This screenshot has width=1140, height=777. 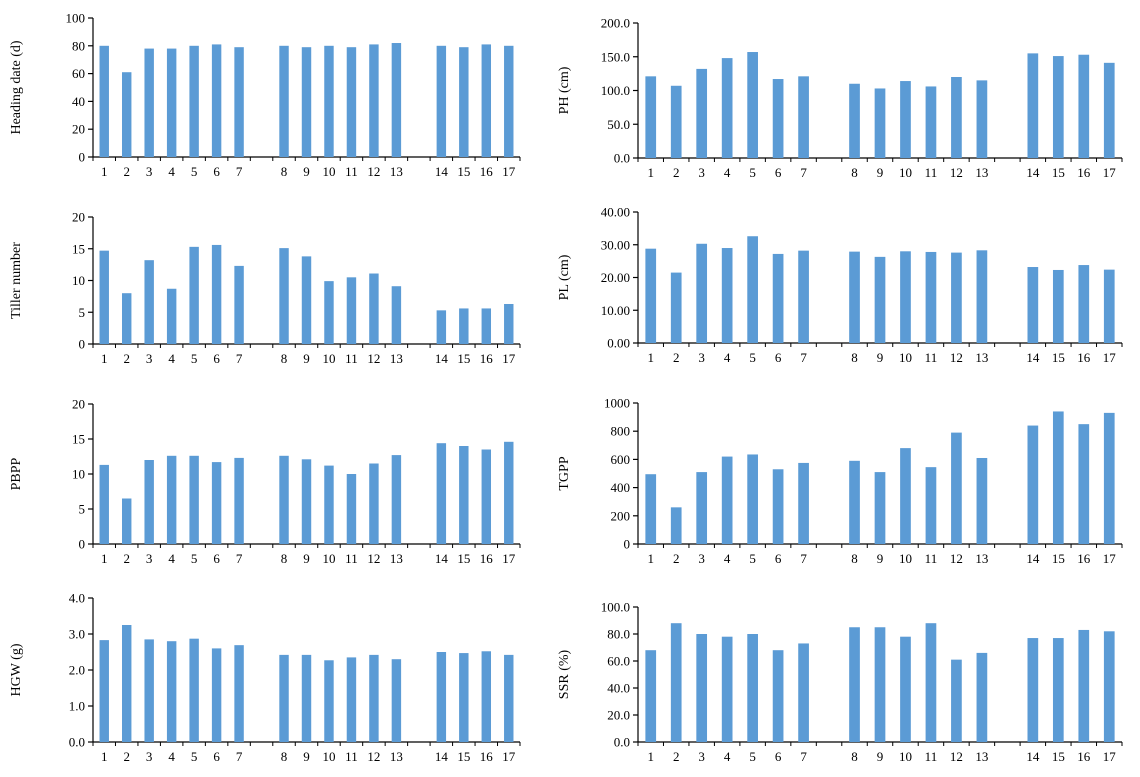 What do you see at coordinates (78, 45) in the screenshot?
I see `y-tick-label: 80` at bounding box center [78, 45].